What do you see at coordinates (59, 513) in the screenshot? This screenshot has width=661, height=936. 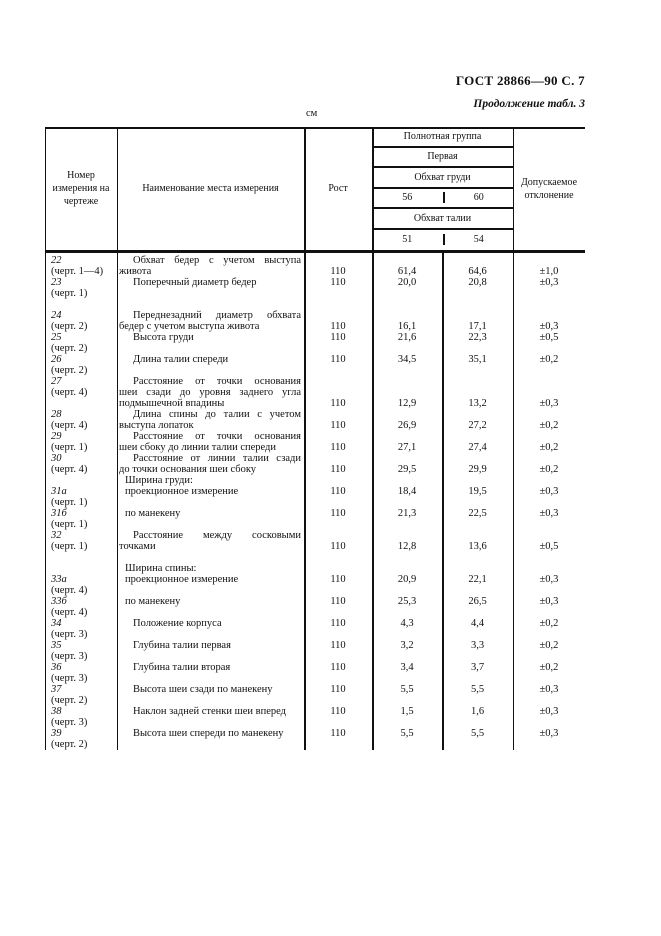 I see `cell-drawing-number: 31б` at bounding box center [59, 513].